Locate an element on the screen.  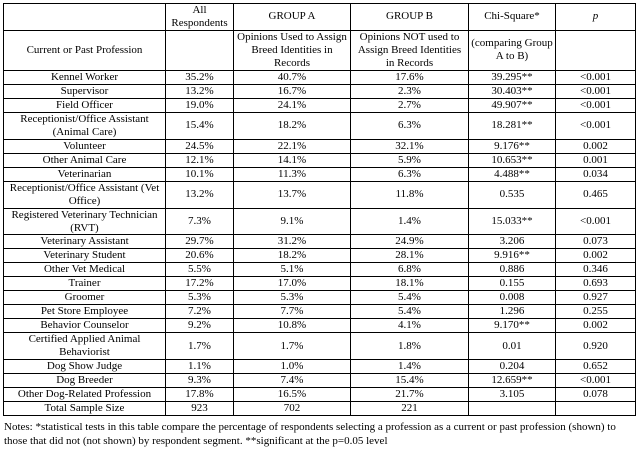
table-row: Veterinarian 10.1% 11.3% 6.3% 4.488** 0.034 is located at coordinates (319, 174).